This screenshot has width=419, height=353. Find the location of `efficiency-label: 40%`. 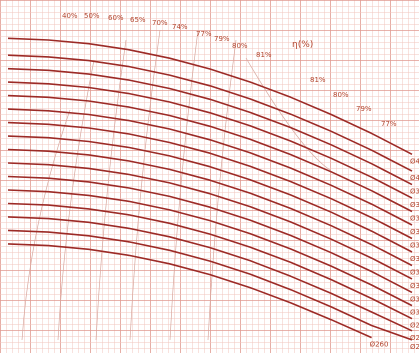

efficiency-label: 40% is located at coordinates (70, 16).